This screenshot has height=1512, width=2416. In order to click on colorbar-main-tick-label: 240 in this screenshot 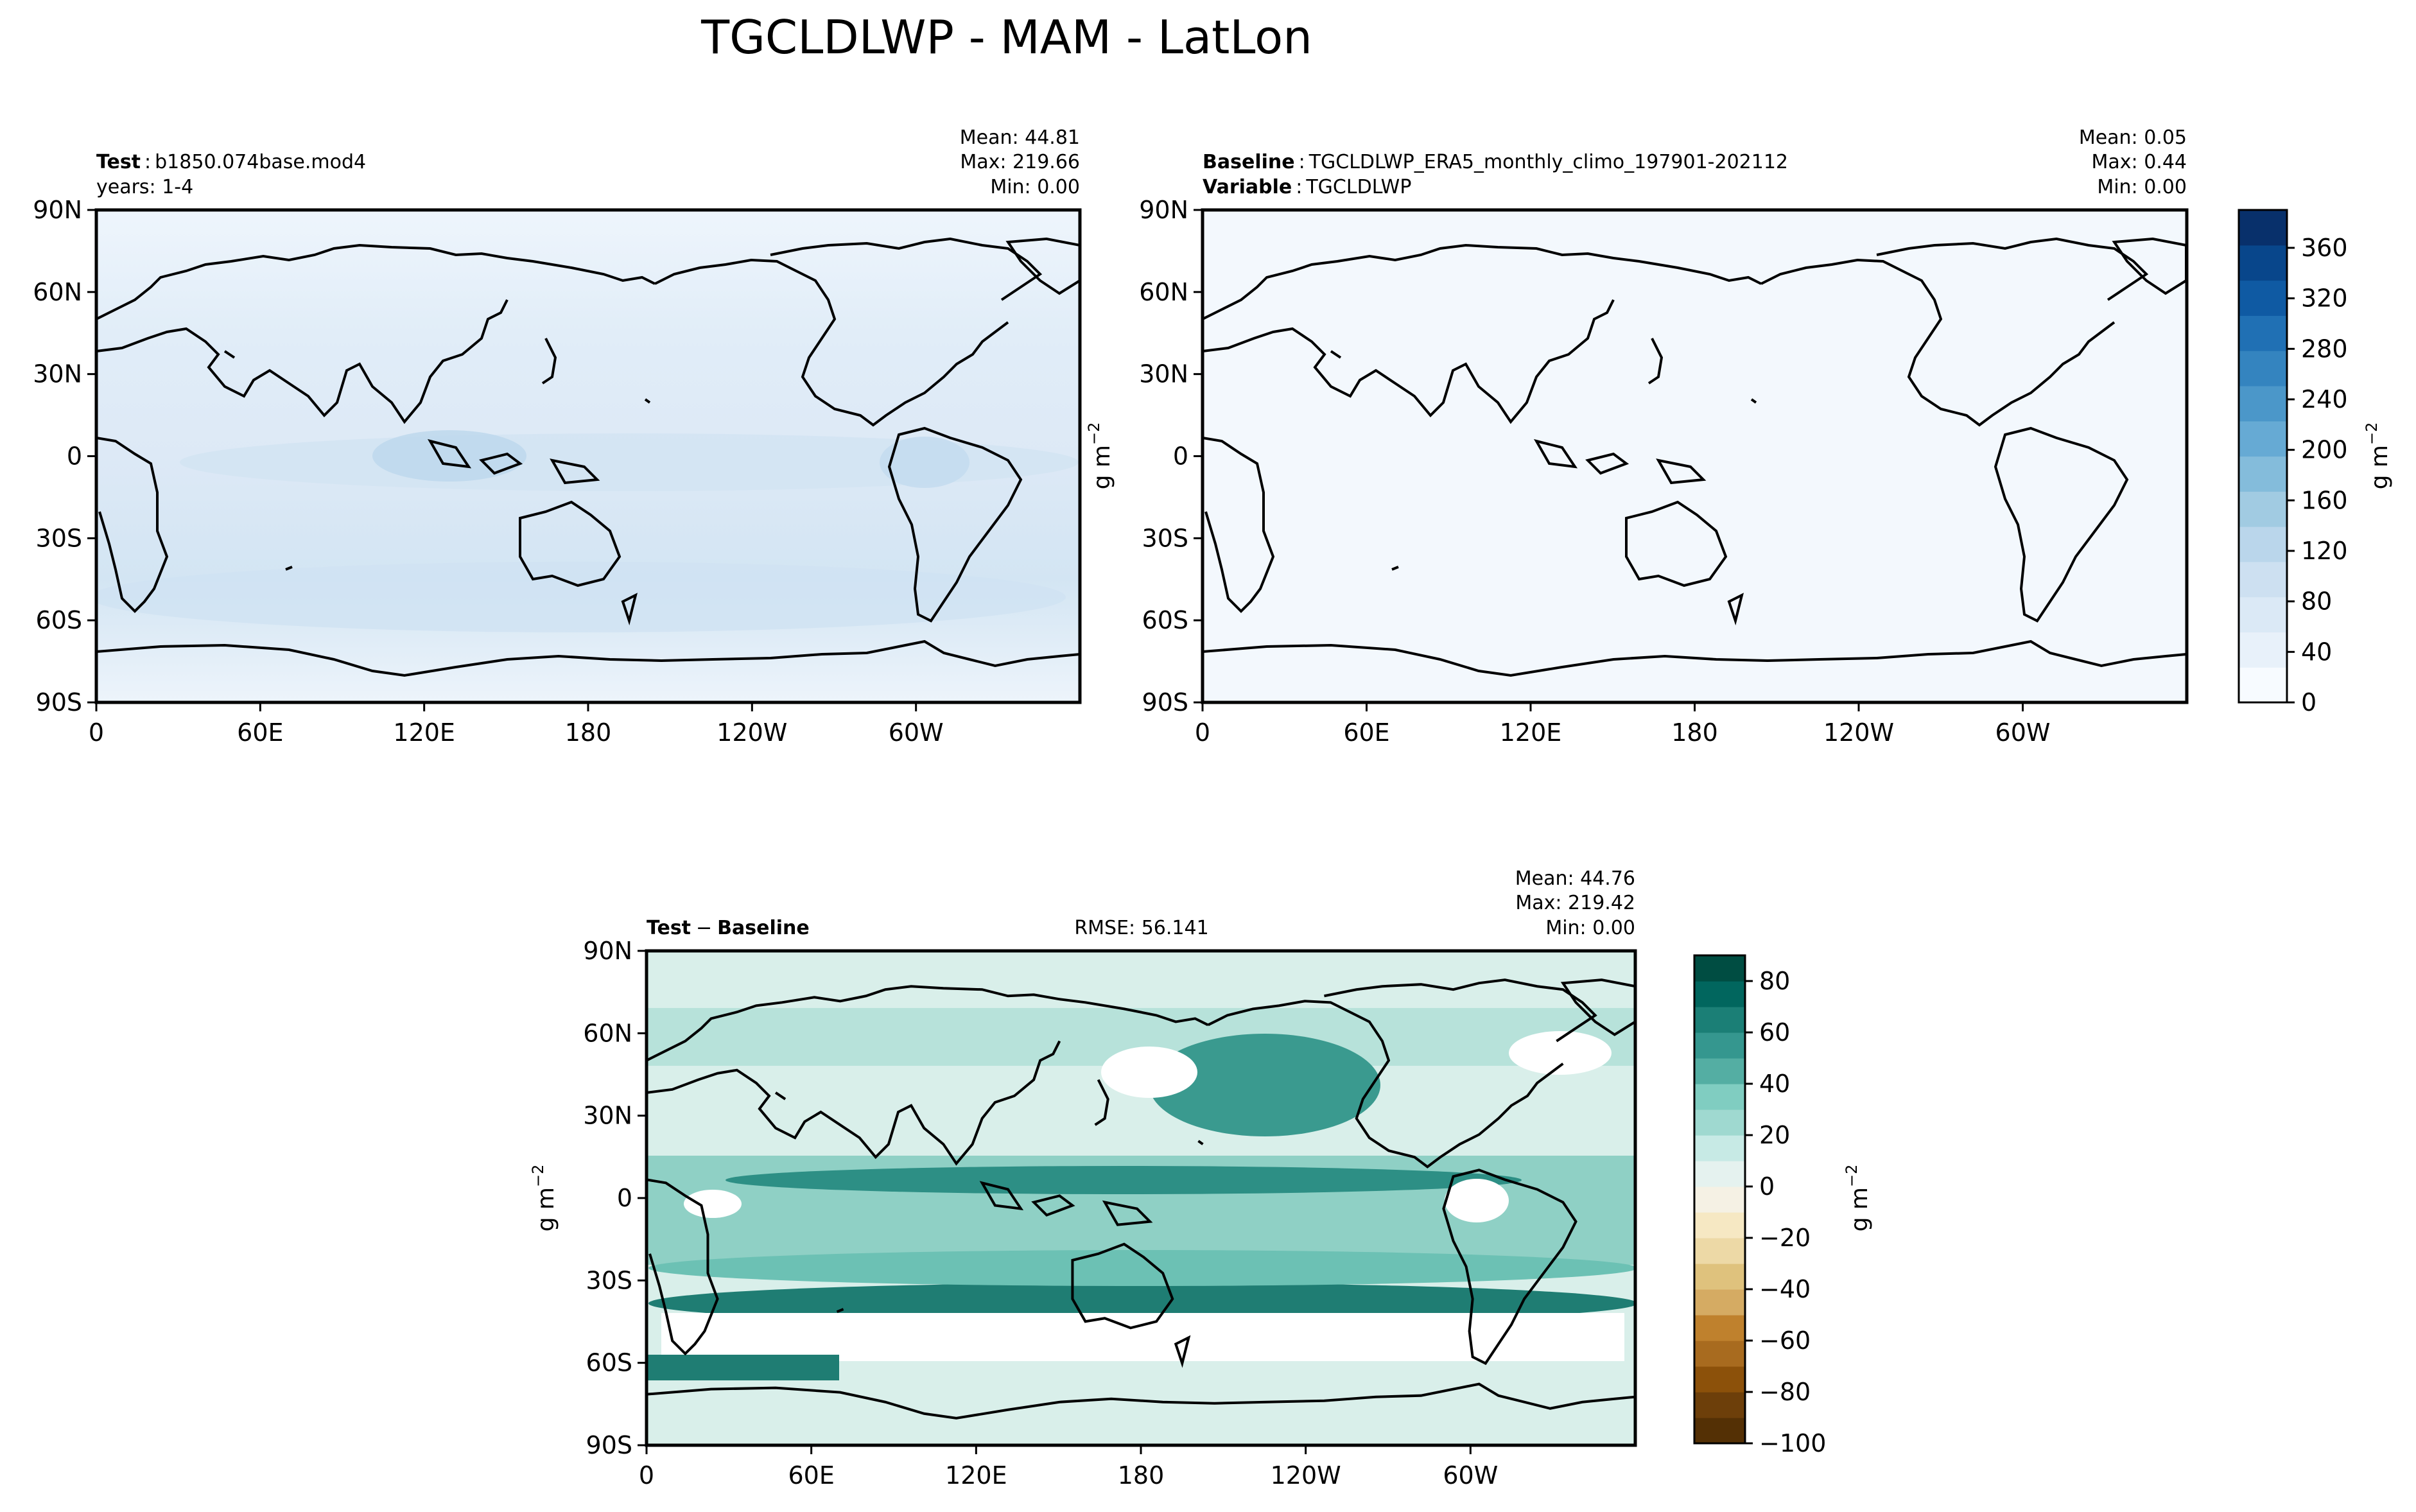, I will do `click(2324, 399)`.